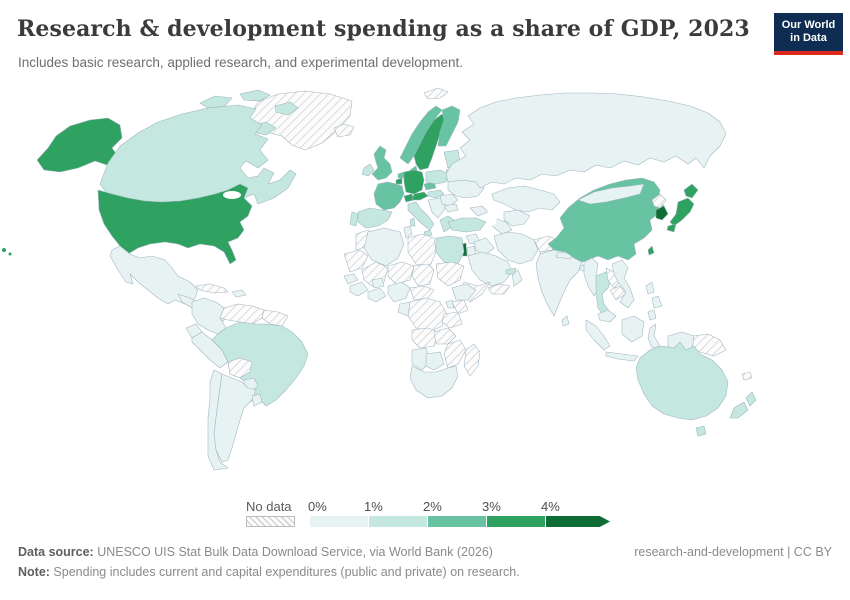 This screenshot has width=850, height=600. I want to click on country-brazil, so click(260, 364).